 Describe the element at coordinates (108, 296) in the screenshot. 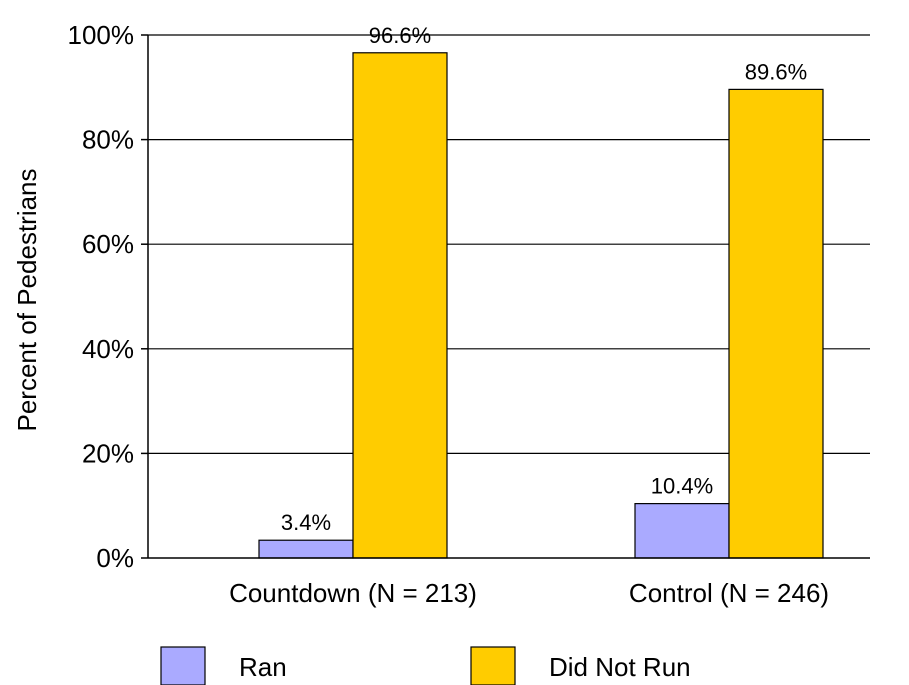

I see `y-axis-ticks: 0% 20% 40% 60% 80% 100%` at that location.